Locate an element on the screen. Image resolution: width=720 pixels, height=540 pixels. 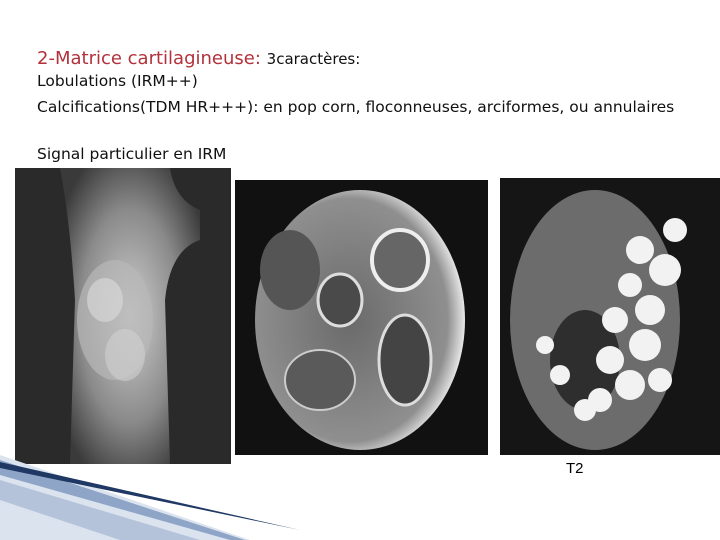
bullet: Signal particulier en IRM is located at coordinates (132, 154).